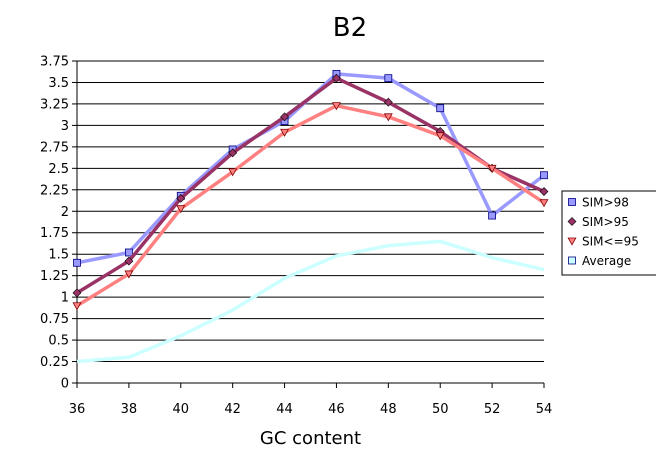  Describe the element at coordinates (605, 203) in the screenshot. I see `legend-label: SIM>98` at that location.